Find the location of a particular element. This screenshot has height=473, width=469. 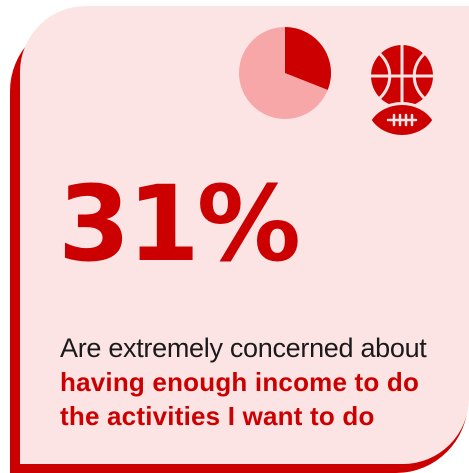

caption-line-1: Are extremely concerned about is located at coordinates (243, 348).